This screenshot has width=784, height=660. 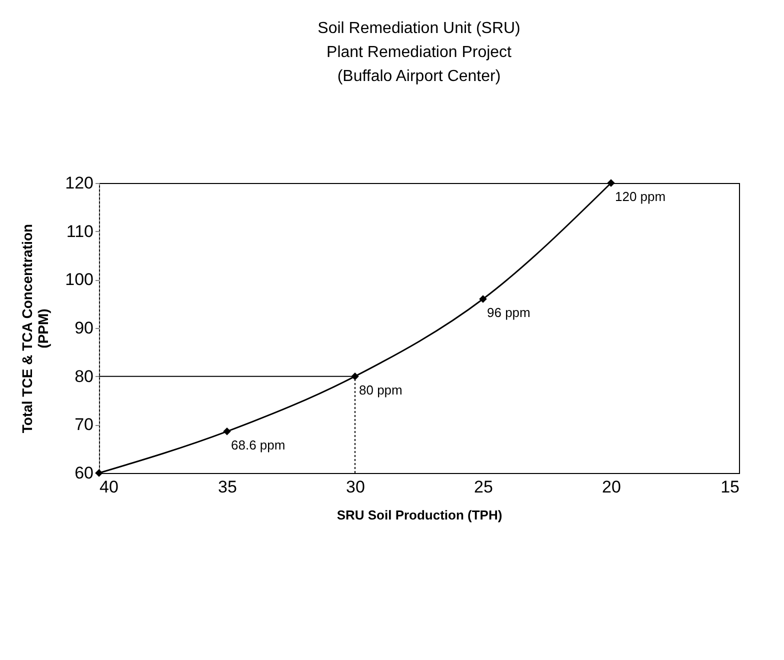 I want to click on x-tick-label: 35, so click(x=227, y=487).